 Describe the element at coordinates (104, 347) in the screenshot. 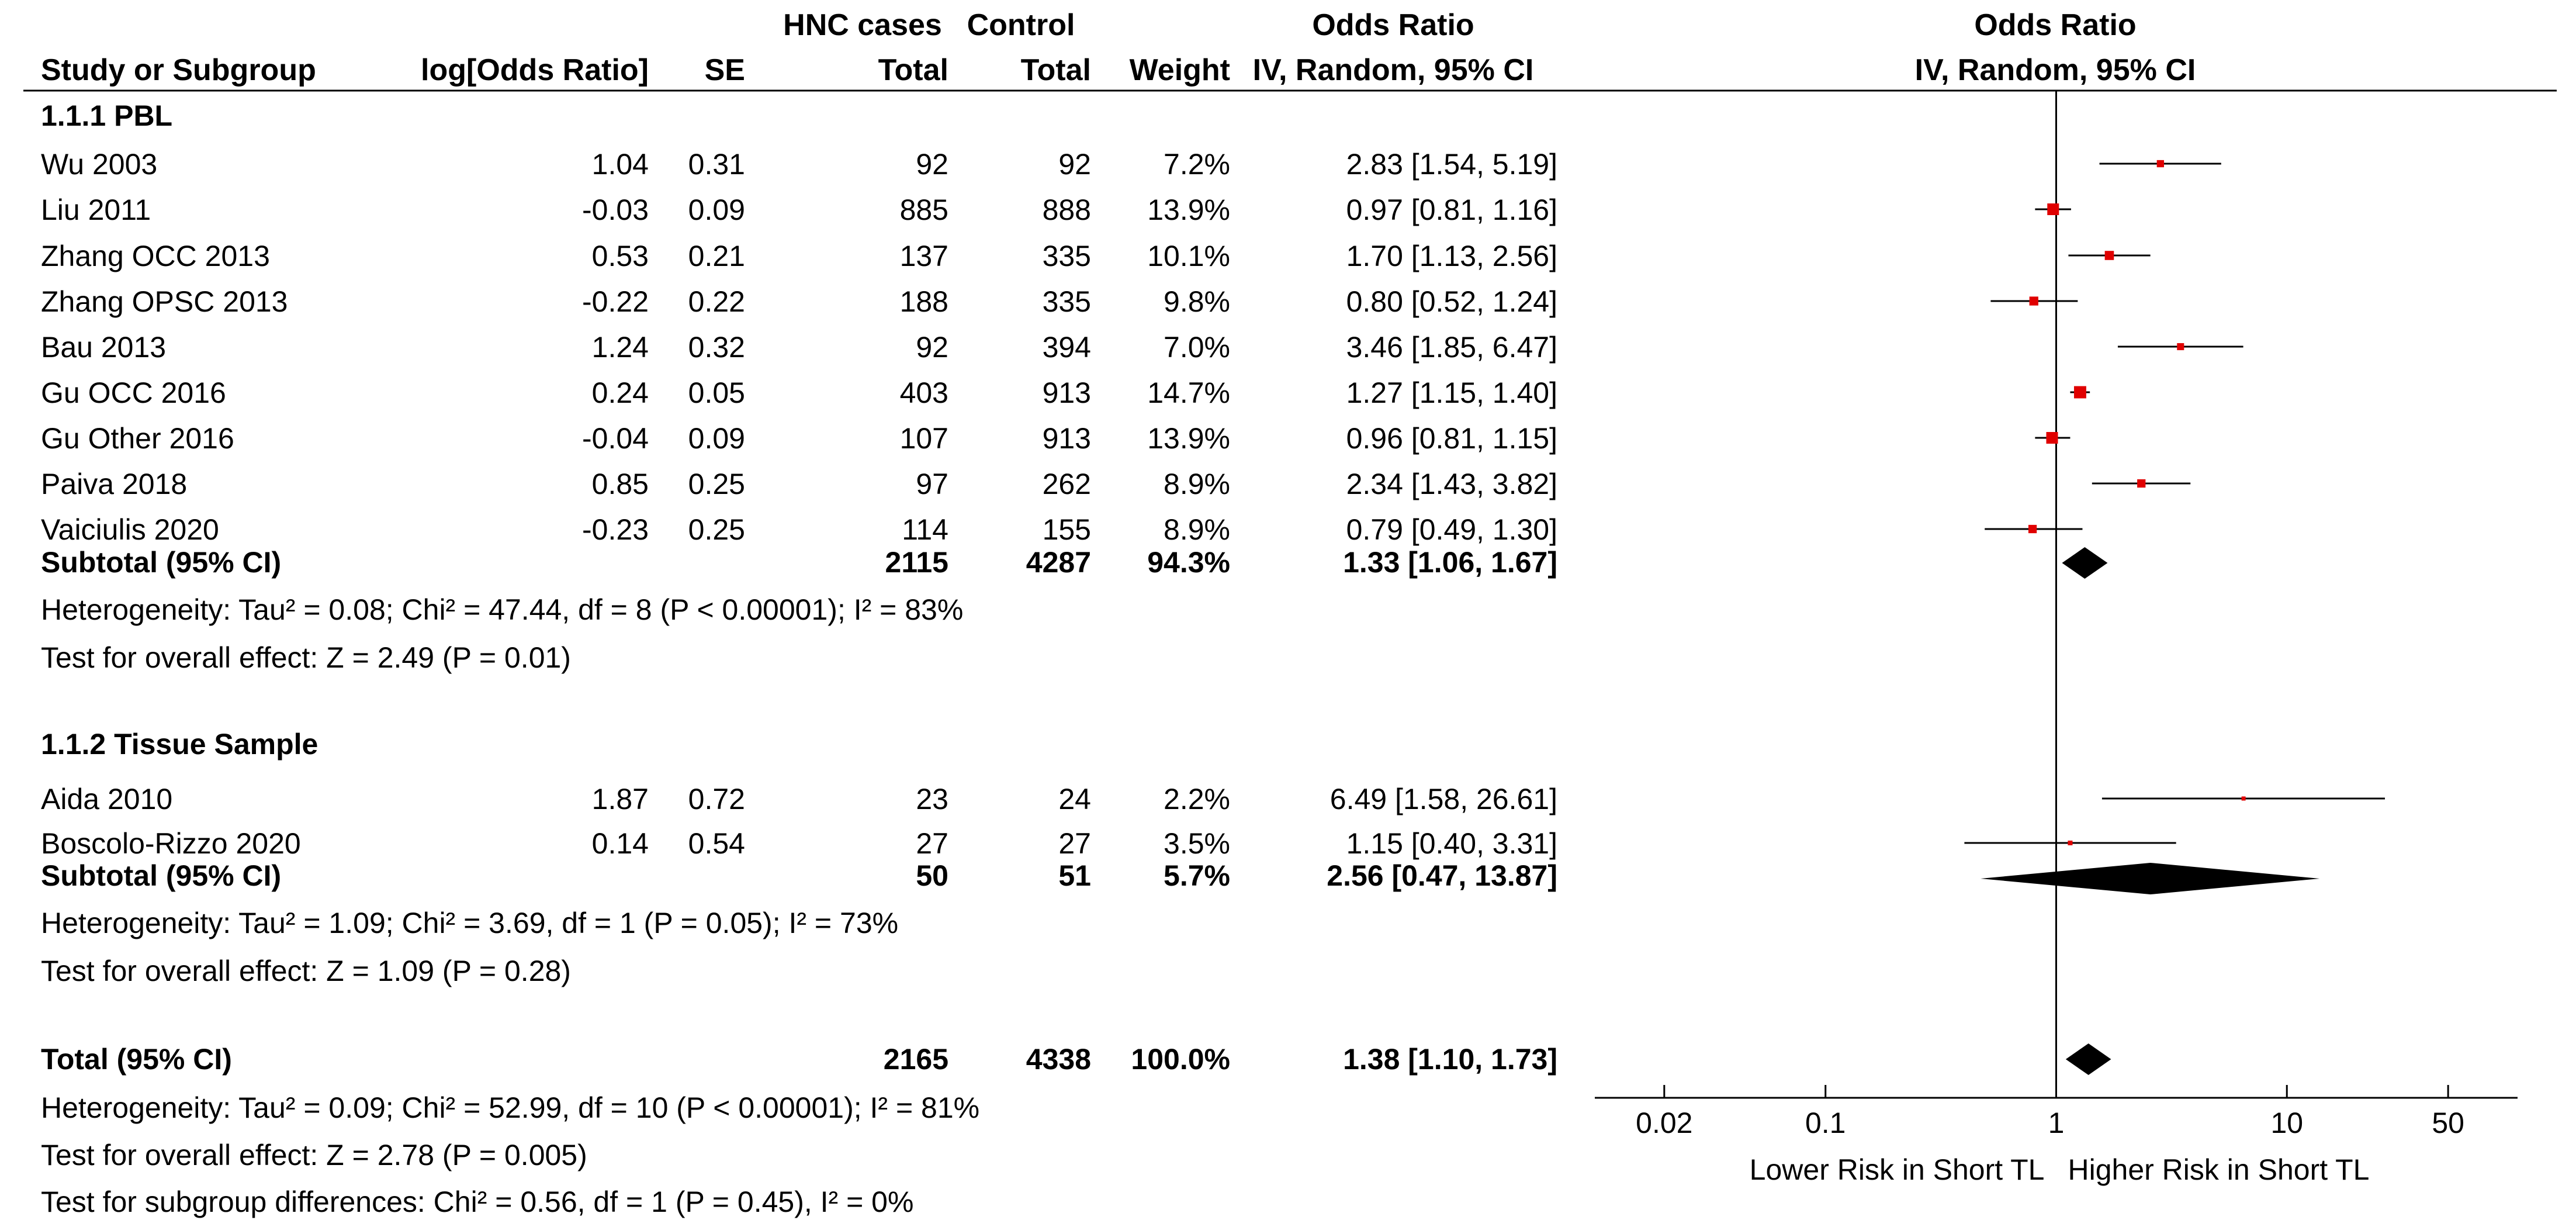

I see `study-name: Bau 2013` at that location.